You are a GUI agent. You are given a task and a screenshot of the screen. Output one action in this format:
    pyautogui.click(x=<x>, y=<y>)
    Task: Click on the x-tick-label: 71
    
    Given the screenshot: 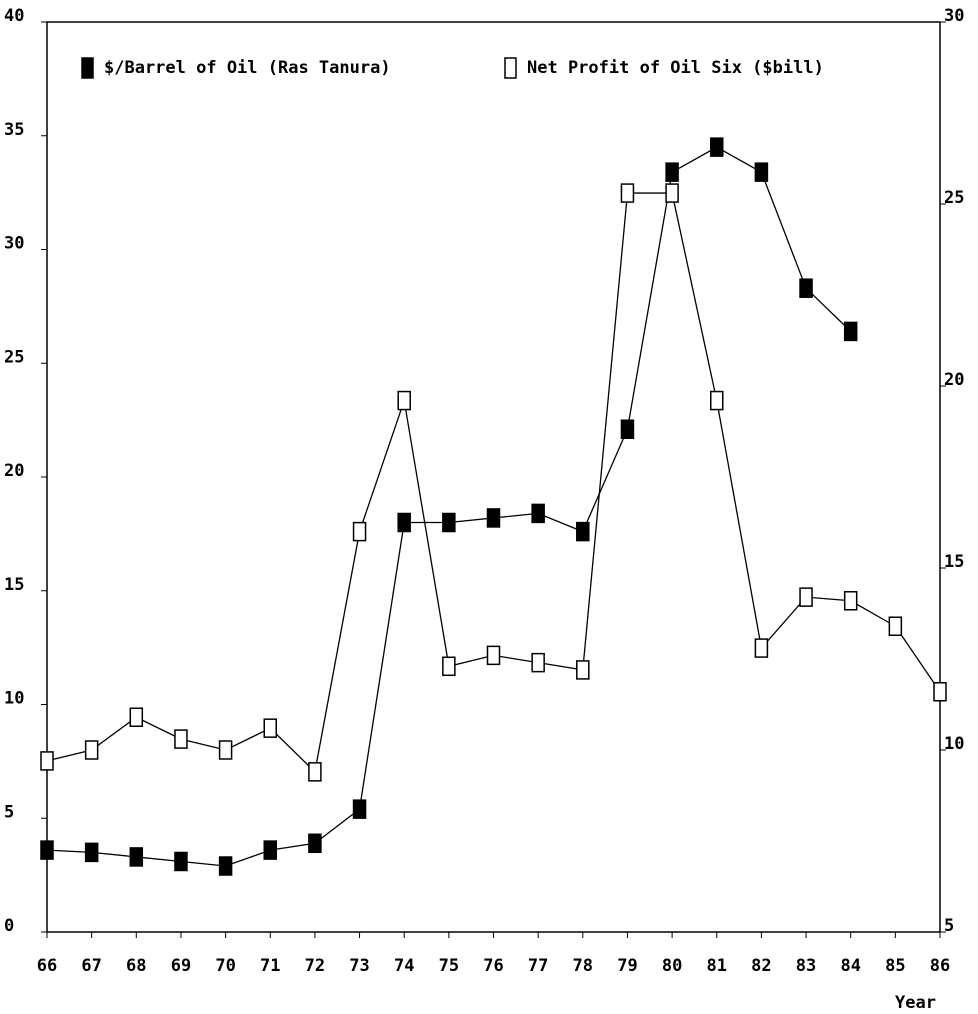 What is the action you would take?
    pyautogui.click(x=270, y=966)
    